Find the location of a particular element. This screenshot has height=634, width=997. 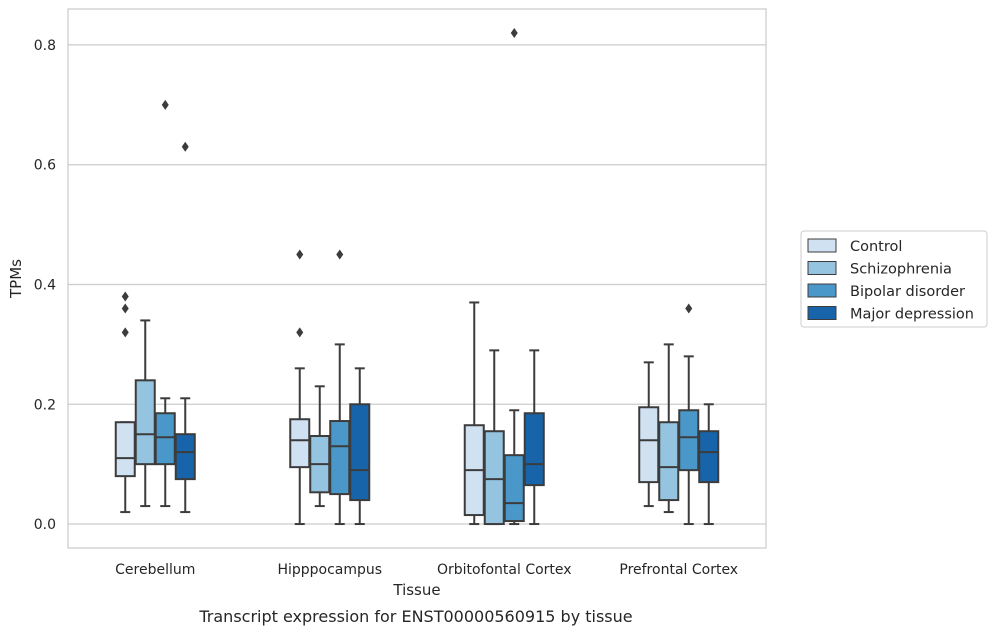

y-tick-label: 0.2 is located at coordinates (45, 405).